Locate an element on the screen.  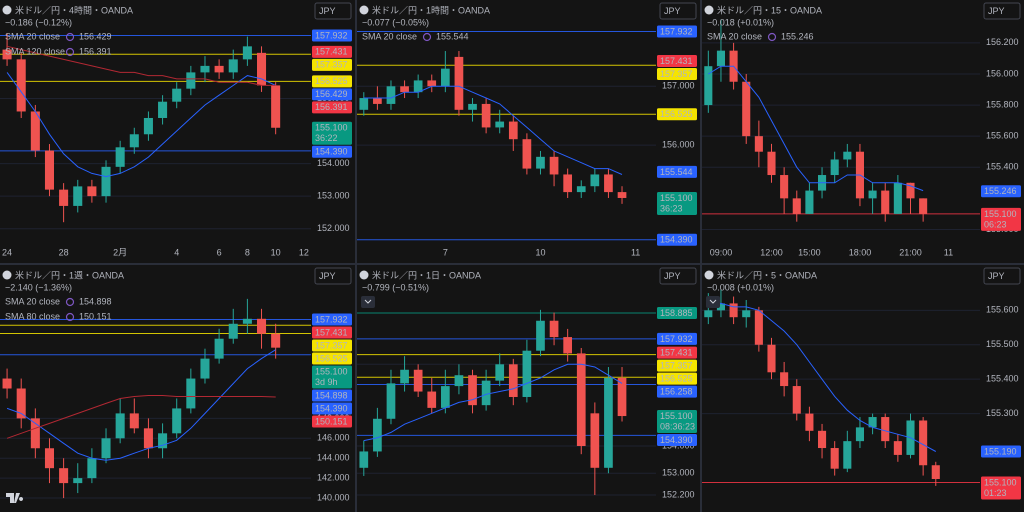
price-label-timer: 01:23 is located at coordinates (995, 493).